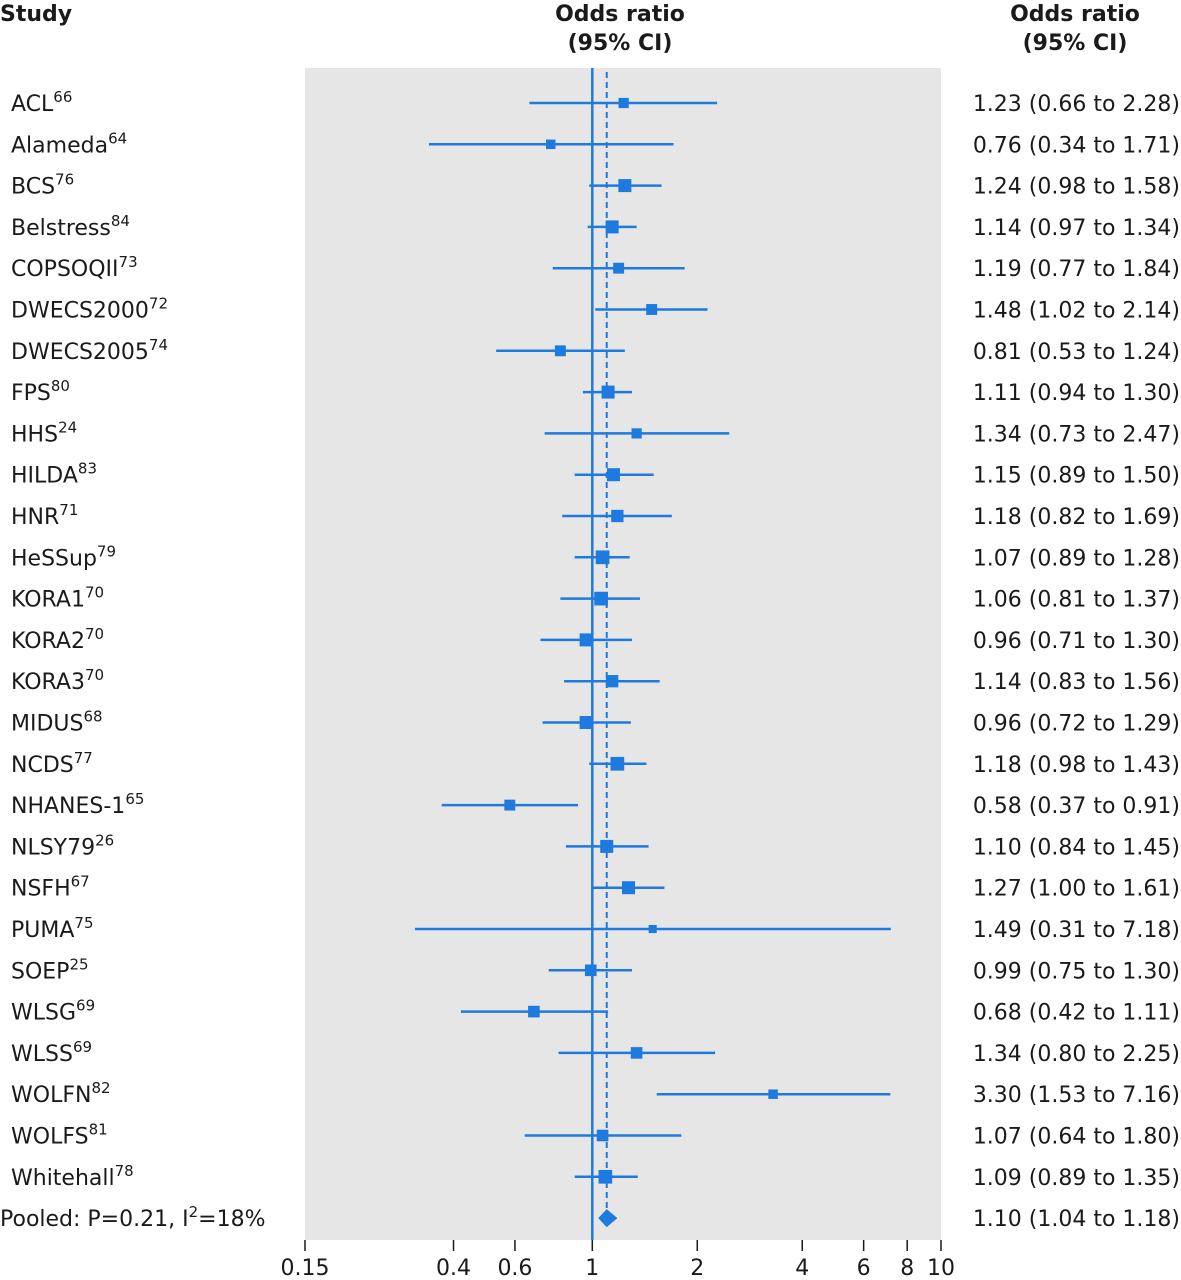  I want to click on study-label-nlsy79: NLSY7926, so click(62, 845).